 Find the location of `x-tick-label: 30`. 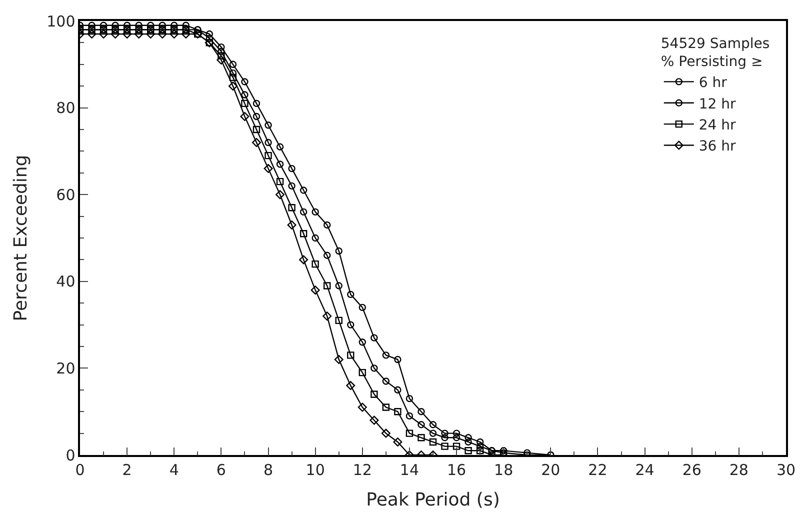

x-tick-label: 30 is located at coordinates (786, 469).